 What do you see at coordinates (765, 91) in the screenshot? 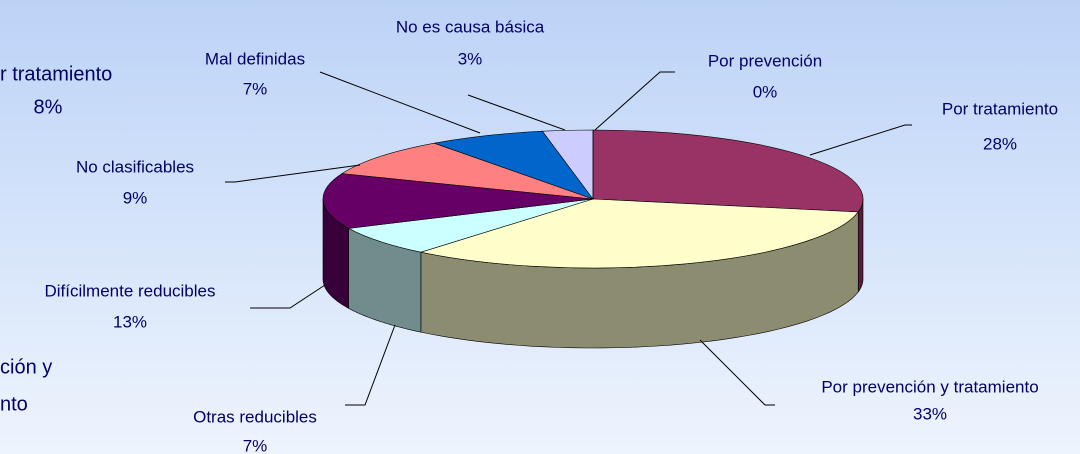
I see `value-label: 0%` at bounding box center [765, 91].